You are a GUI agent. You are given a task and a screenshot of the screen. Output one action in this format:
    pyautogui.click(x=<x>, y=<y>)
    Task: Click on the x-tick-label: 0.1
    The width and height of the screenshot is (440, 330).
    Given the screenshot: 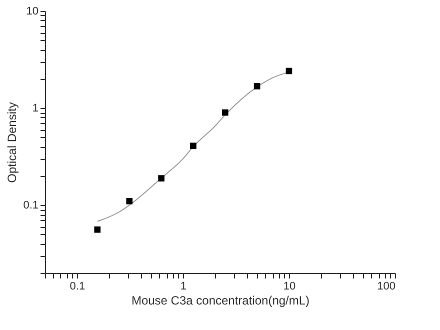 What is the action you would take?
    pyautogui.click(x=78, y=286)
    